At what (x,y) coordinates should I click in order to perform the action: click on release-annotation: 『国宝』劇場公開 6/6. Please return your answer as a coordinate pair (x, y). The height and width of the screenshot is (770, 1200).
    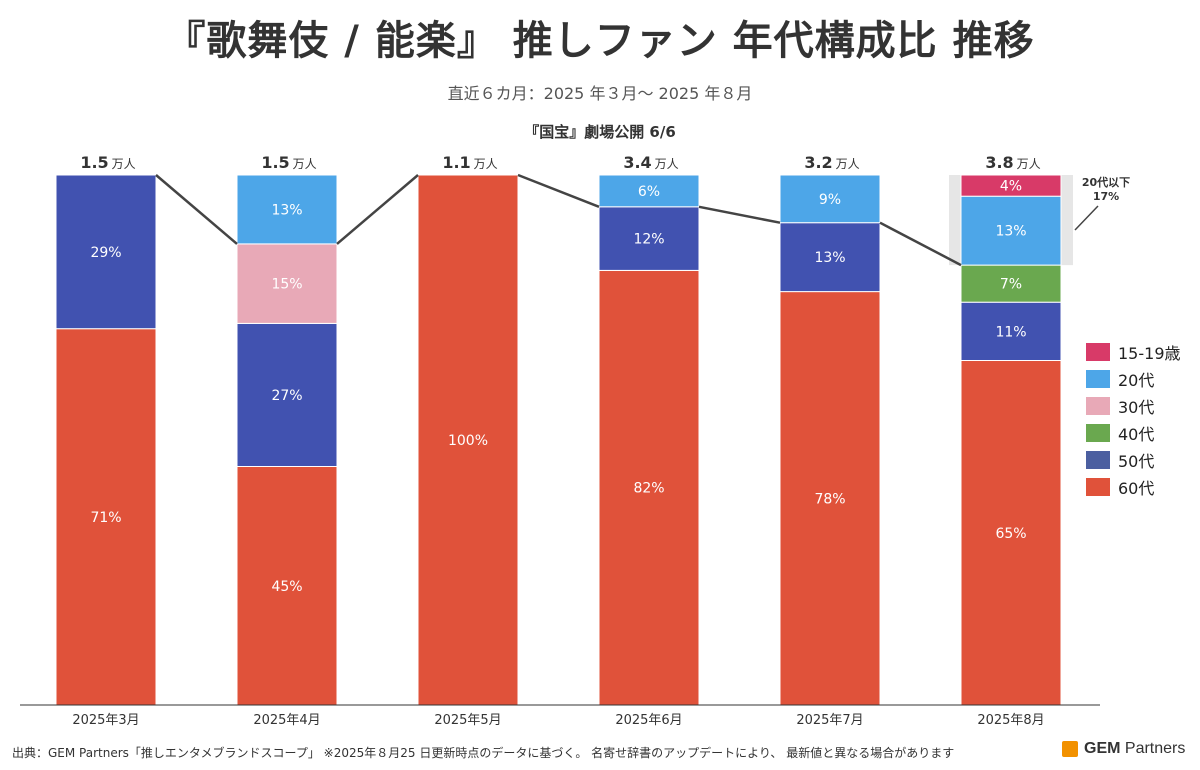
    Looking at the image, I should click on (600, 132).